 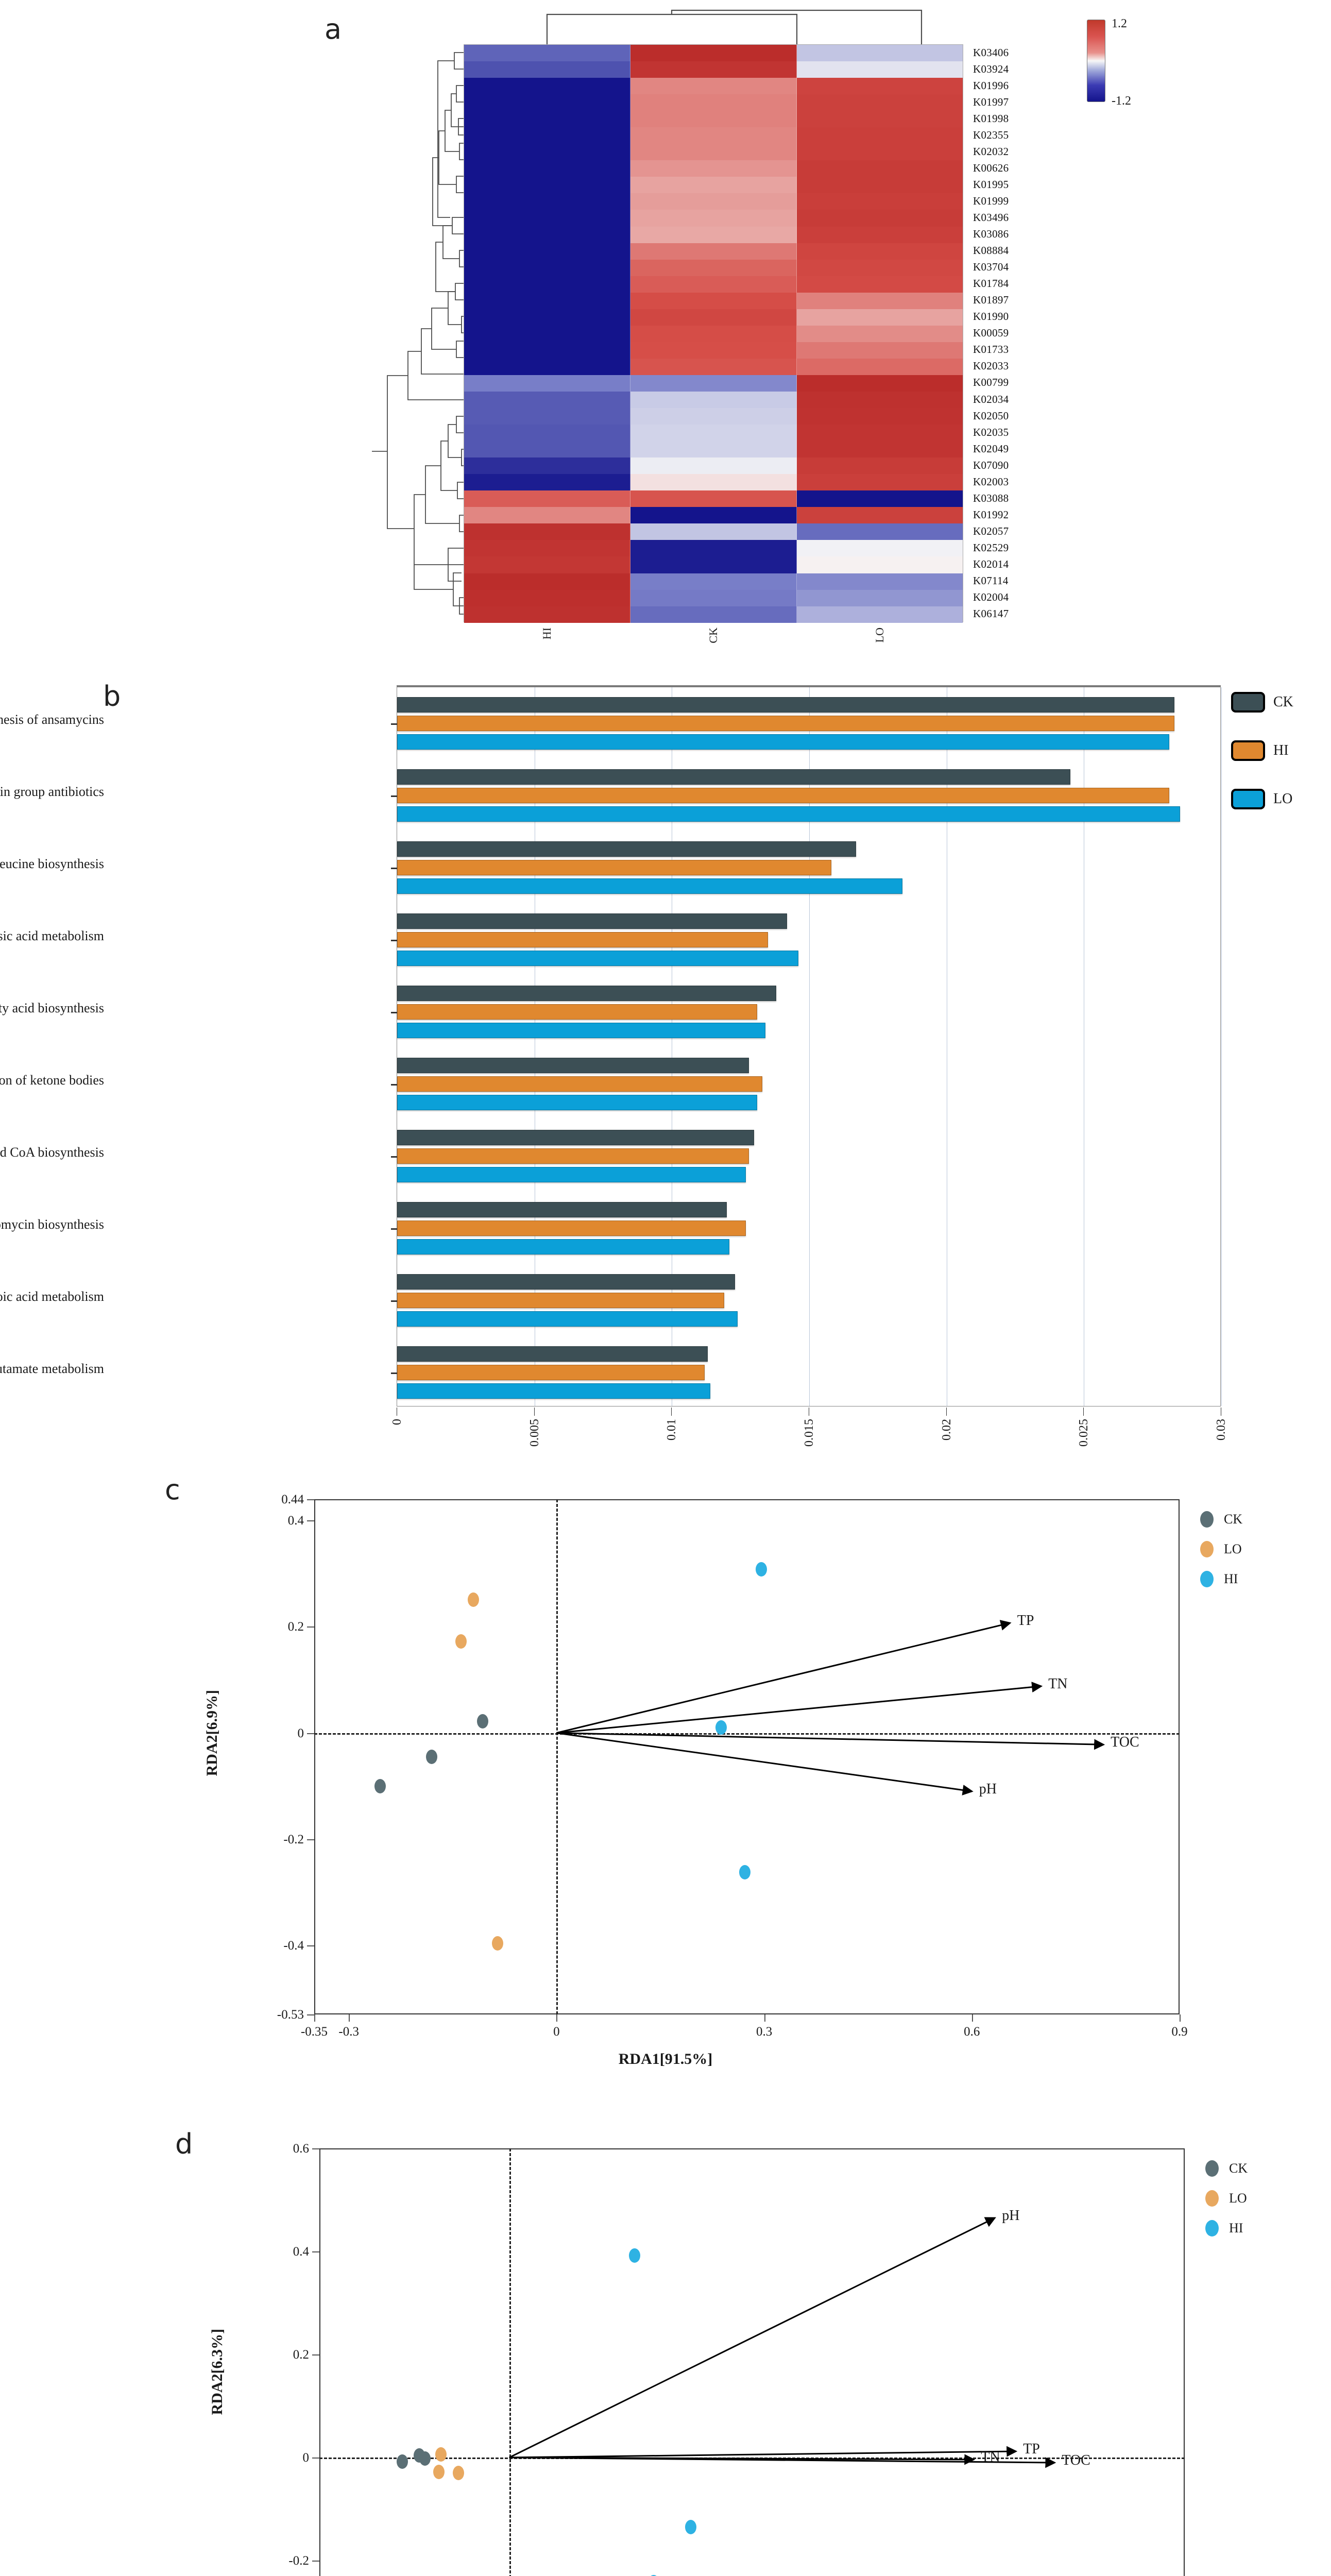 What do you see at coordinates (1031, 2449) in the screenshot?
I see `env-arrow-label-tp: TP` at bounding box center [1031, 2449].